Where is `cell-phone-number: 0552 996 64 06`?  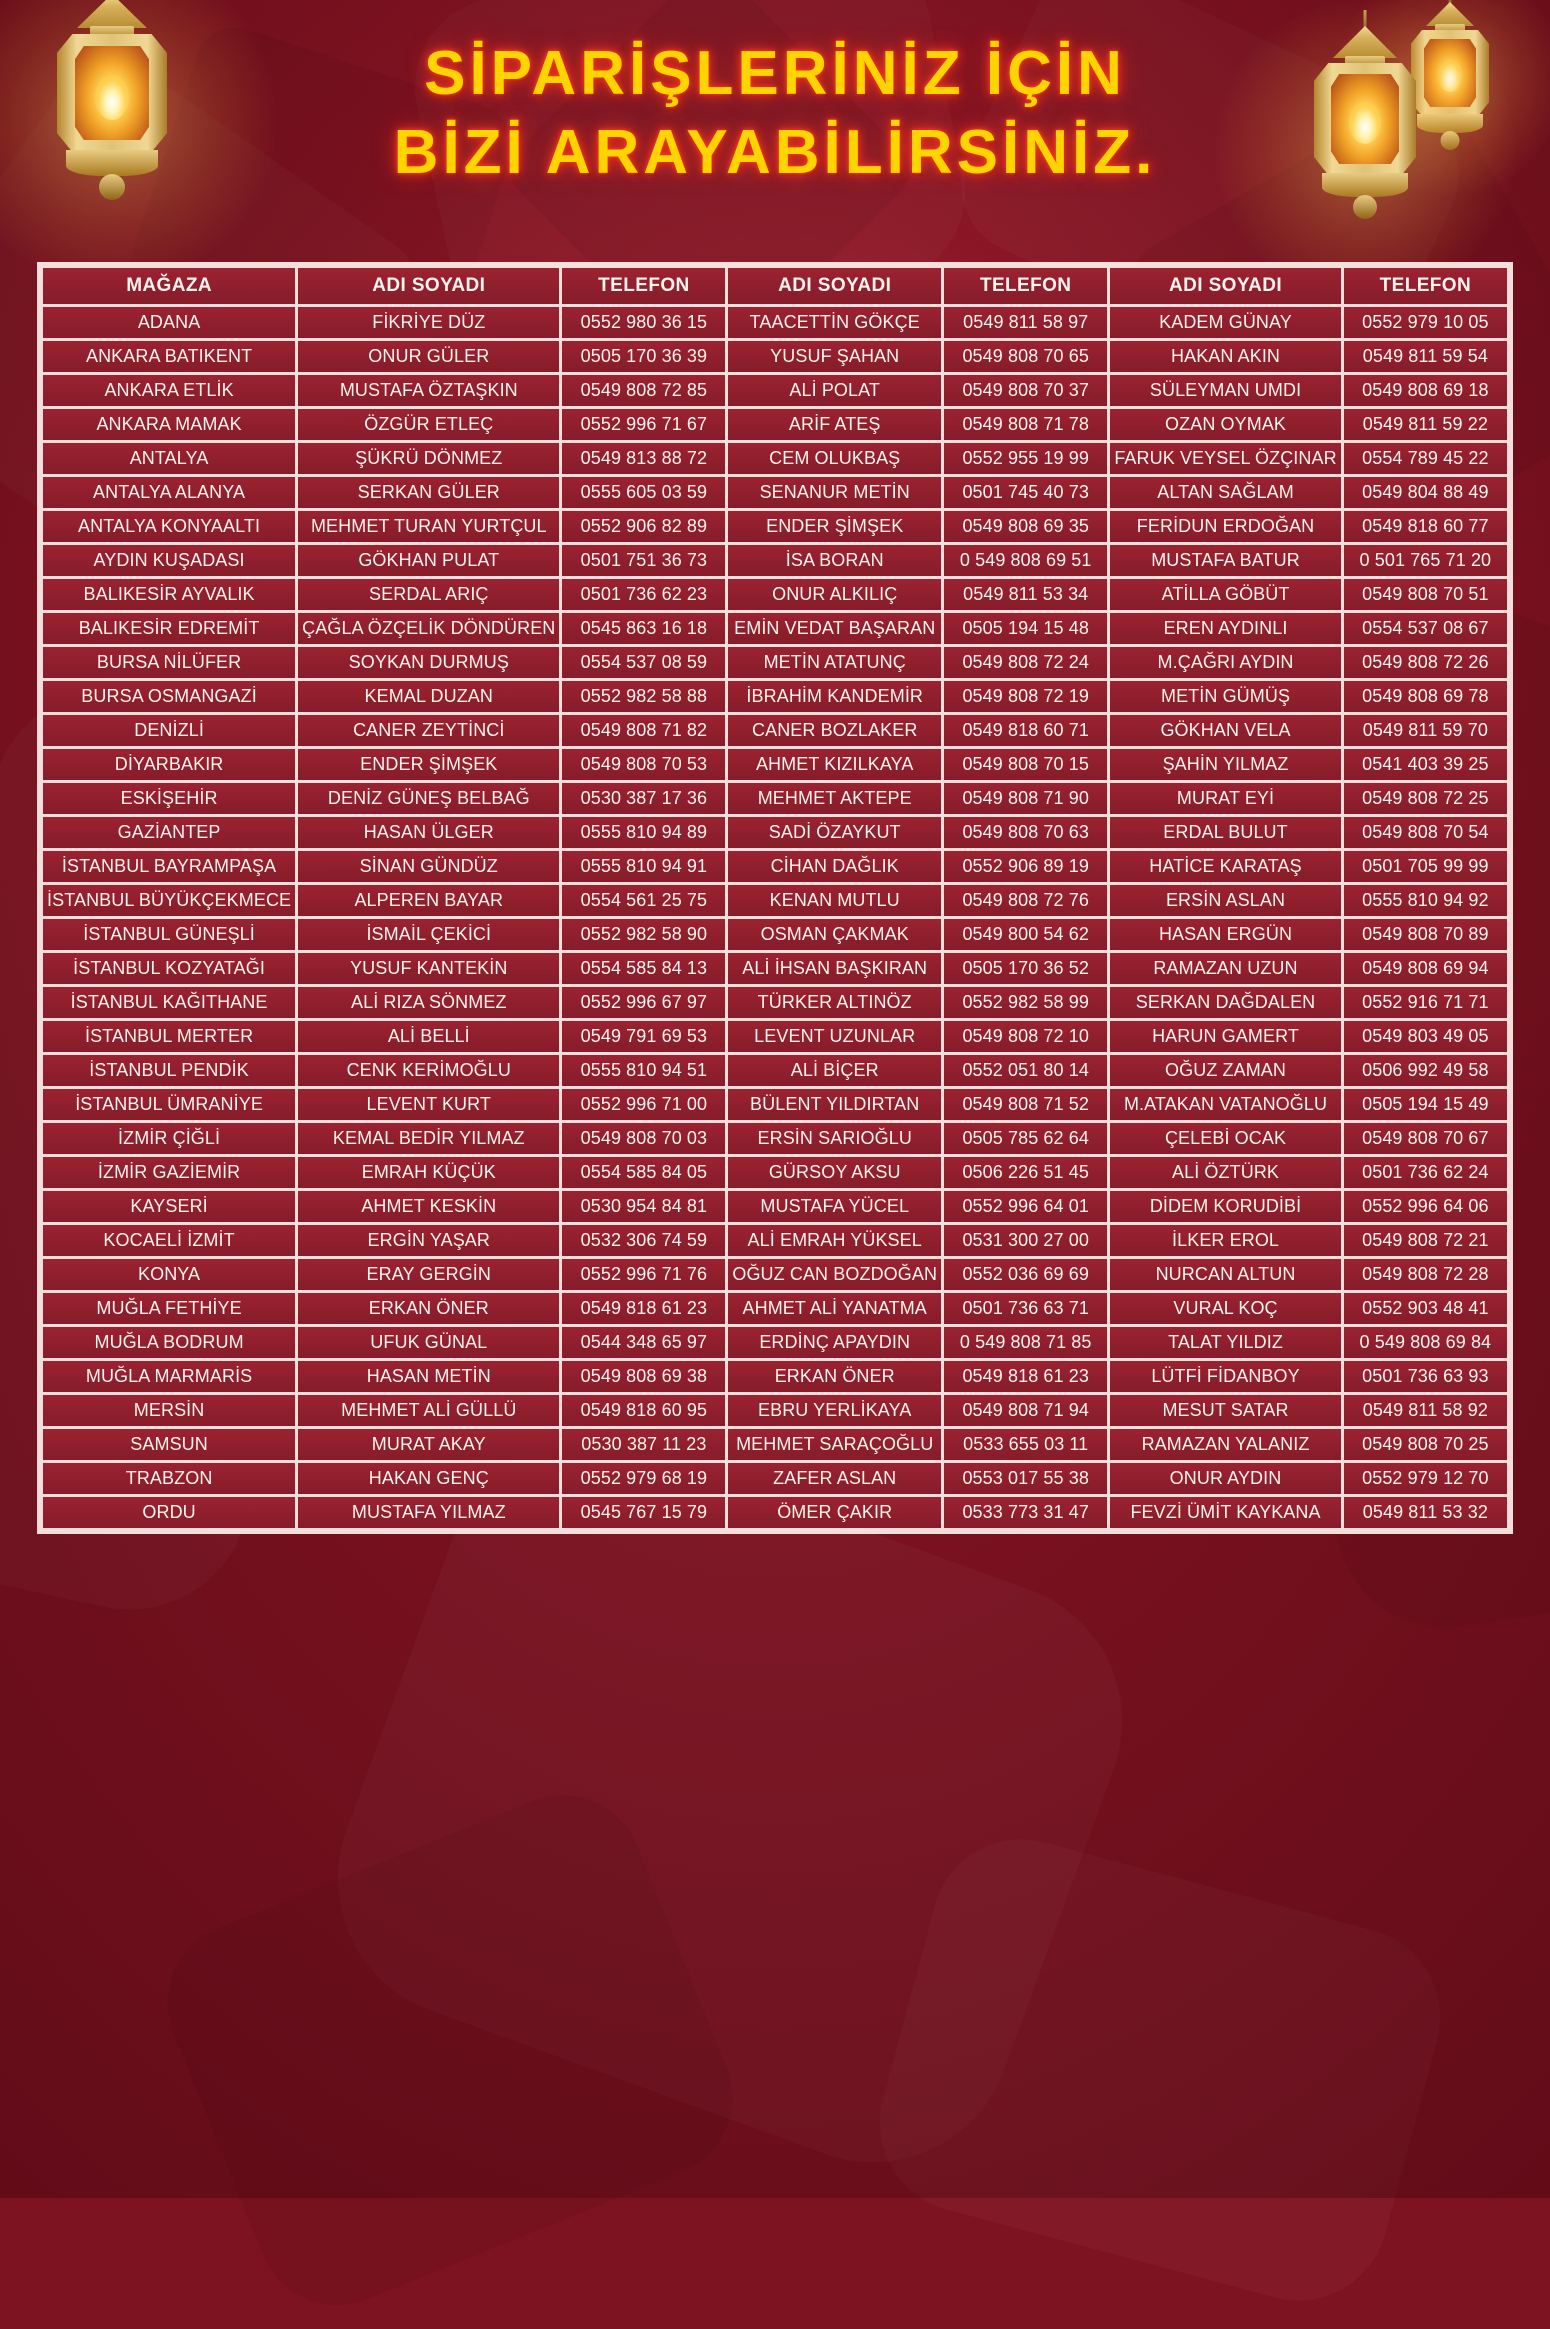 cell-phone-number: 0552 996 64 06 is located at coordinates (1425, 1206).